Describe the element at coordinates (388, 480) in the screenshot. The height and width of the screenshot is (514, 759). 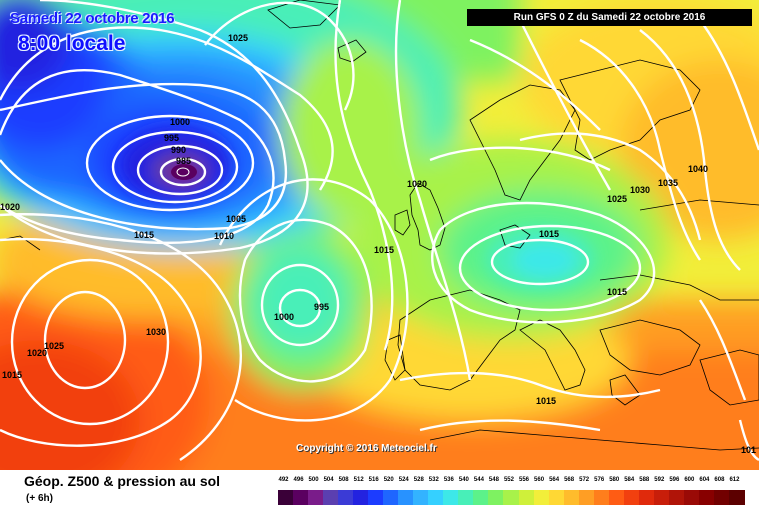
I see `legend-tick-label: 520` at that location.